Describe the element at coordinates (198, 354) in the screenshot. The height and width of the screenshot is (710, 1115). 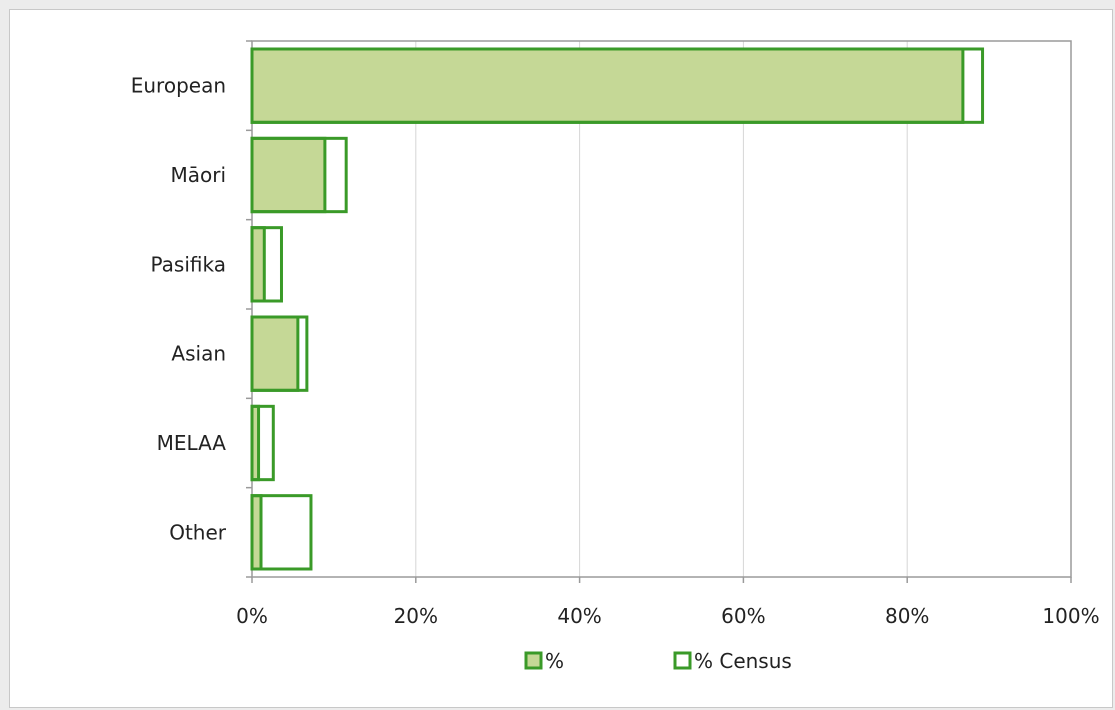
I see `category-label: Asian` at that location.